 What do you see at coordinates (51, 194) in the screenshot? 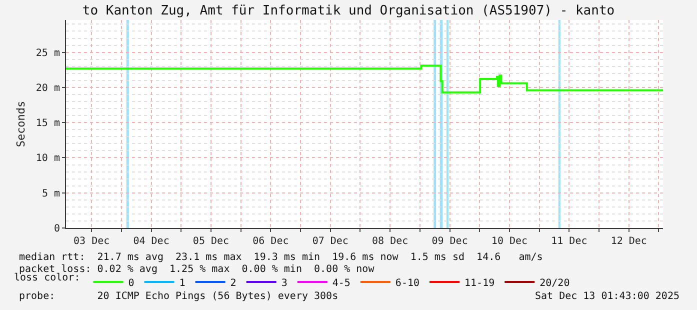
I see `y-tick-label: 5 m` at bounding box center [51, 194].